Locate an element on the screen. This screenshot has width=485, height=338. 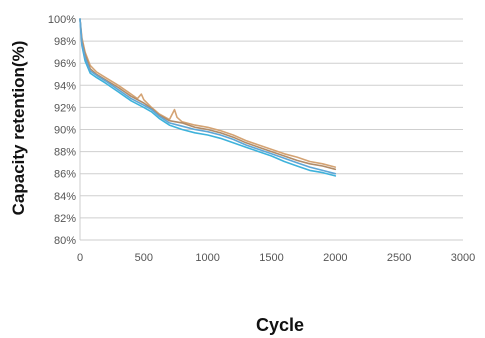
x-tick-label: 500 is located at coordinates (144, 258).